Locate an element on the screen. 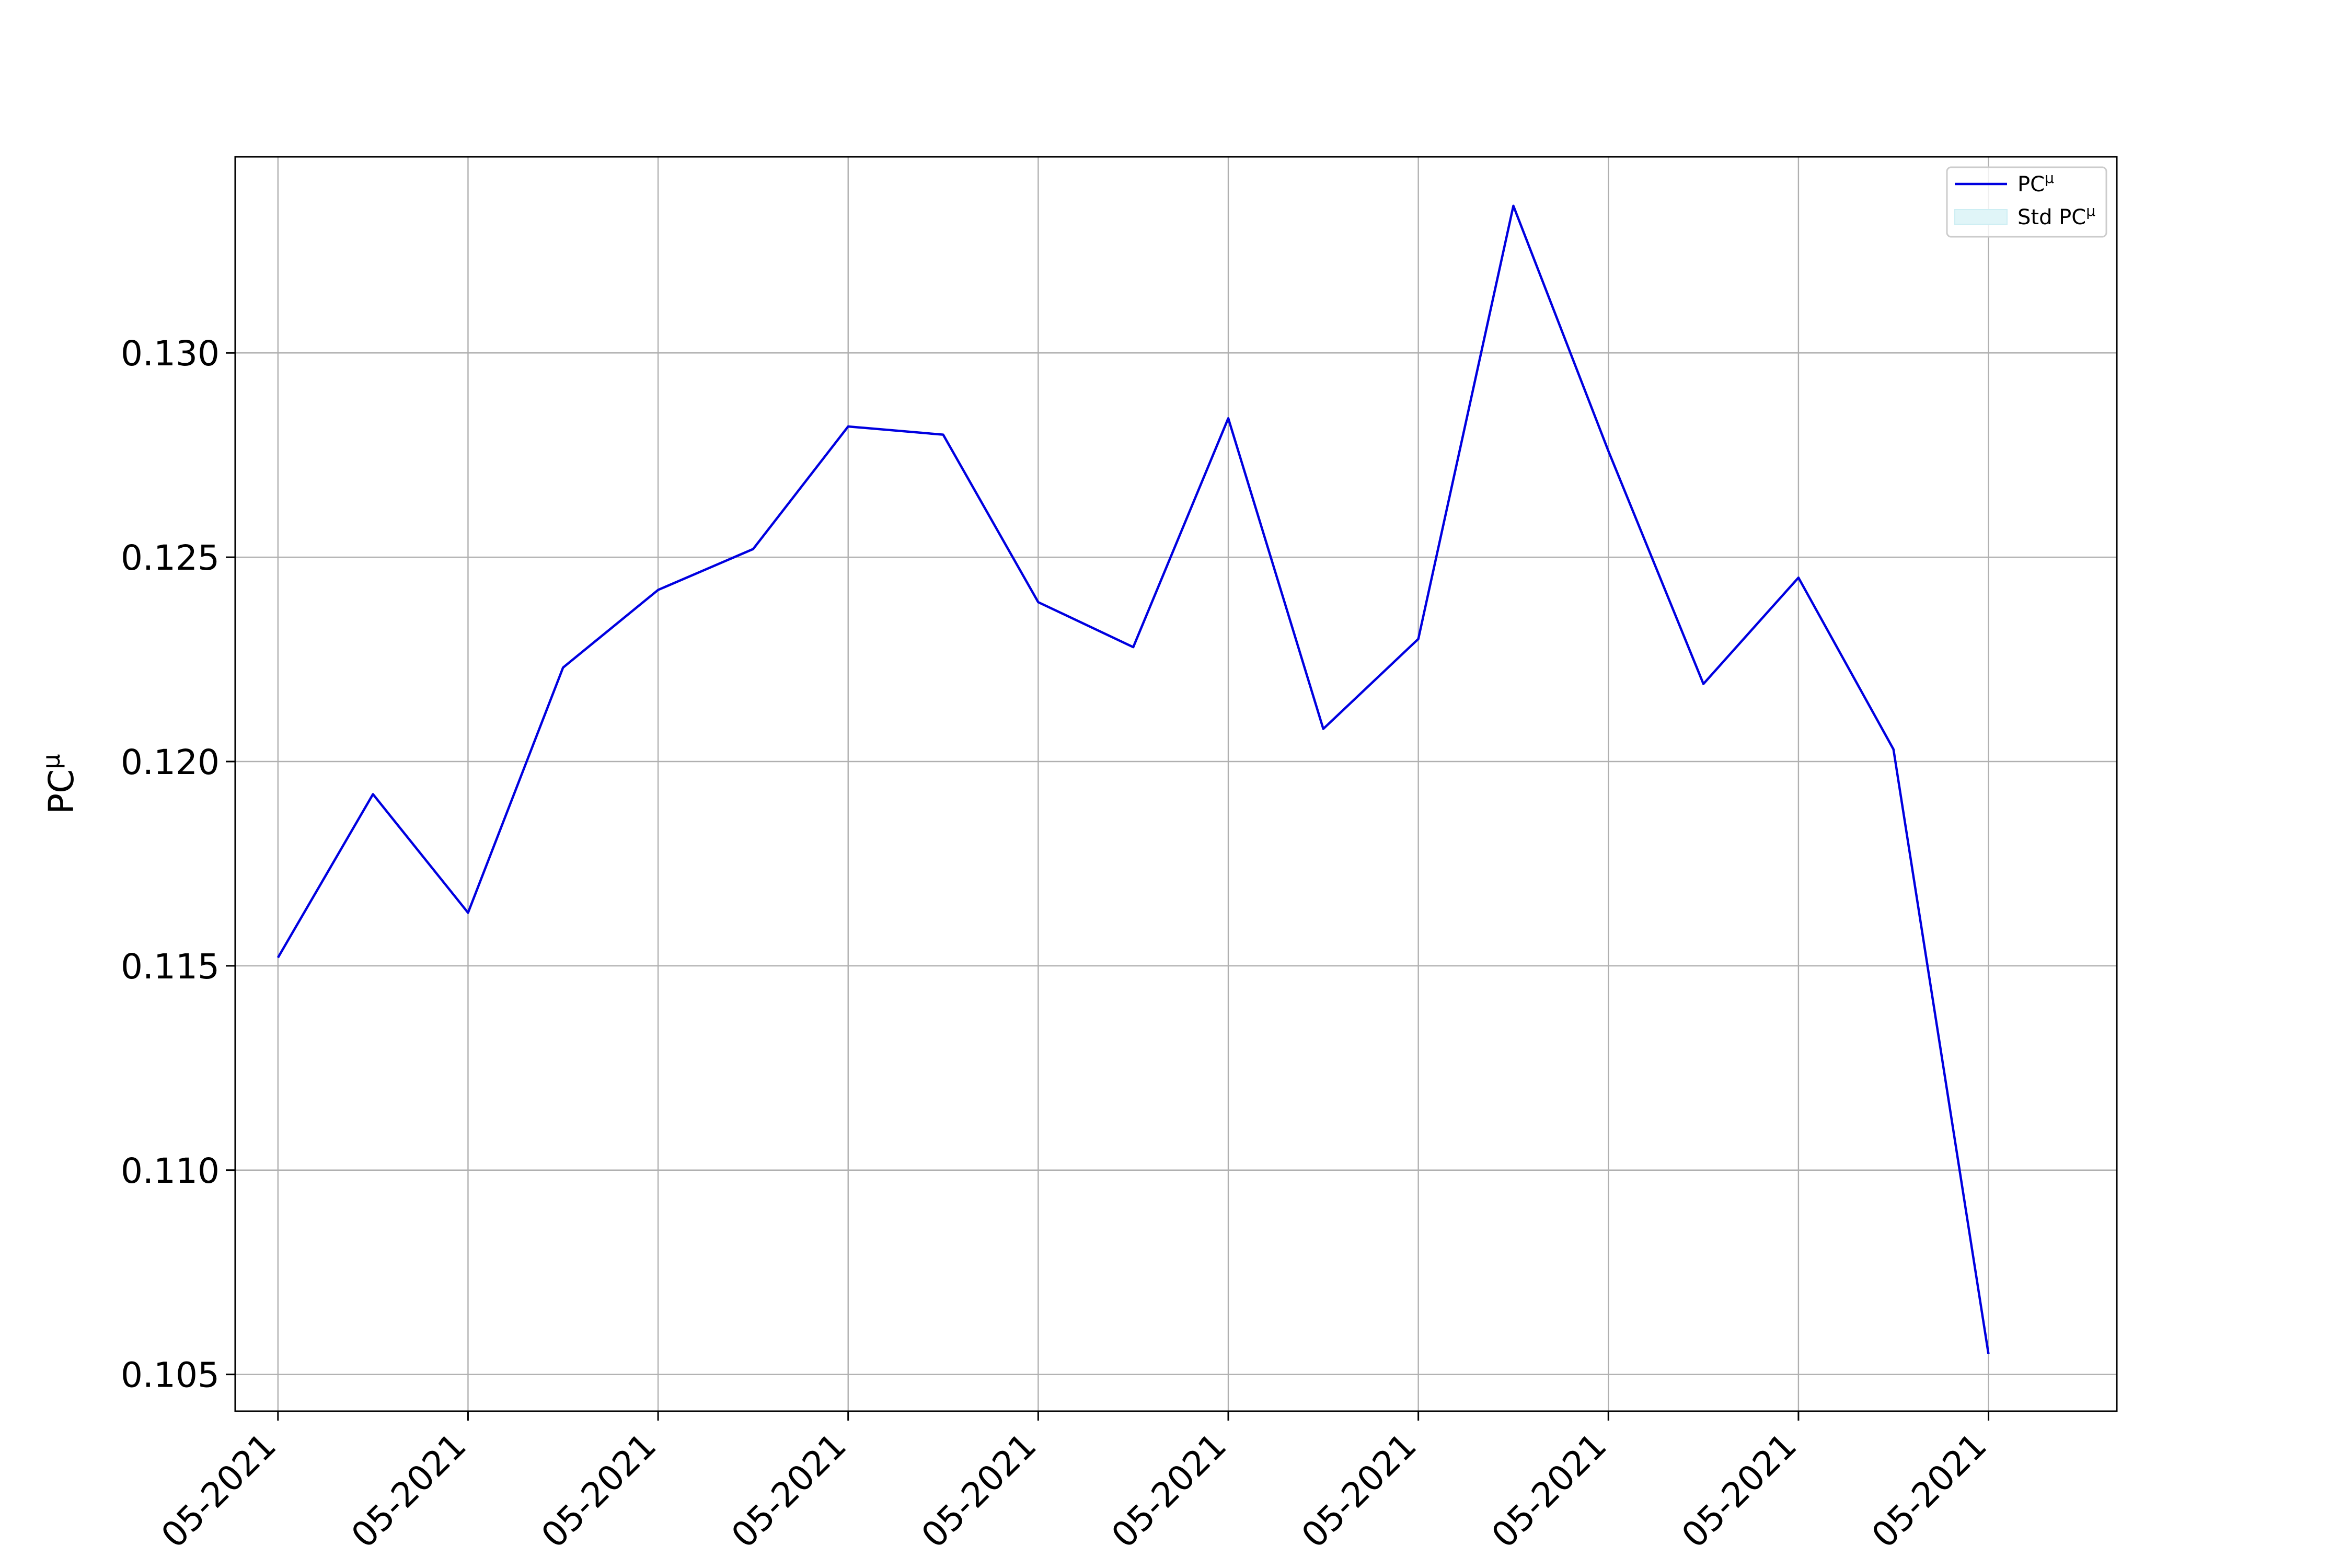 The image size is (2352, 1568). y-axis-label-superscript: μ is located at coordinates (51, 761).